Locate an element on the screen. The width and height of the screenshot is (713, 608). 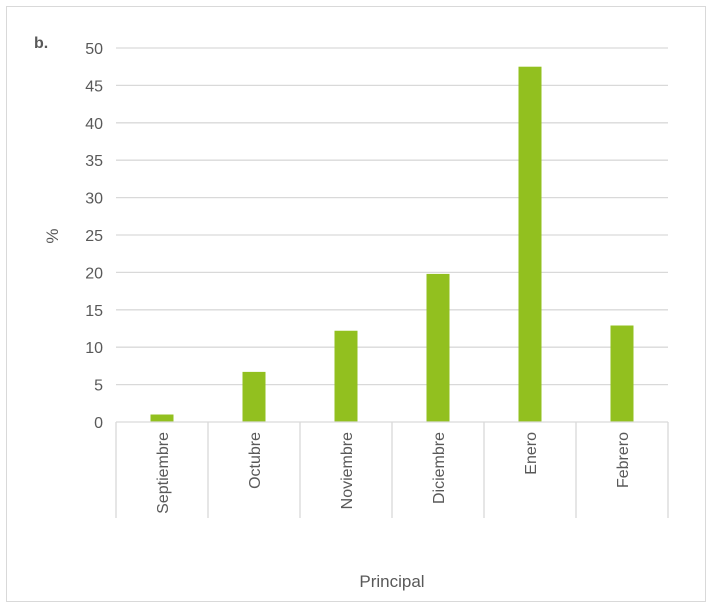
bar-octubre is located at coordinates (254, 396).